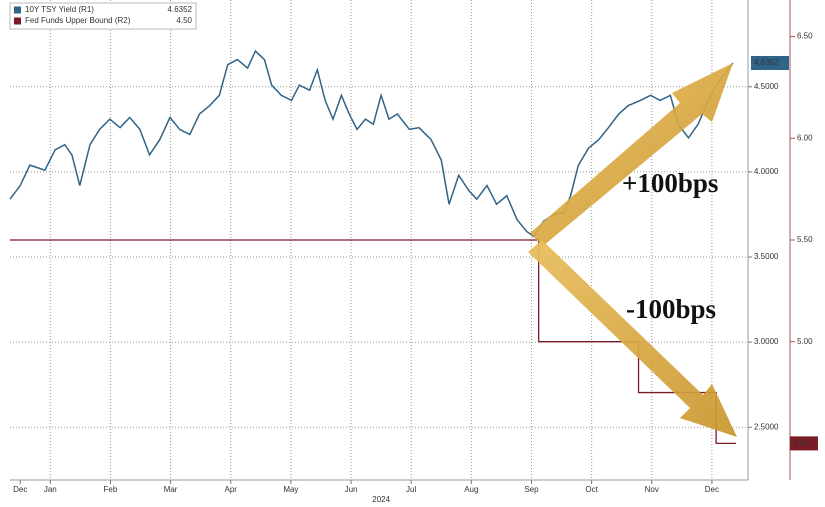  What do you see at coordinates (670, 183) in the screenshot?
I see `annotation-up: +100bps` at bounding box center [670, 183].